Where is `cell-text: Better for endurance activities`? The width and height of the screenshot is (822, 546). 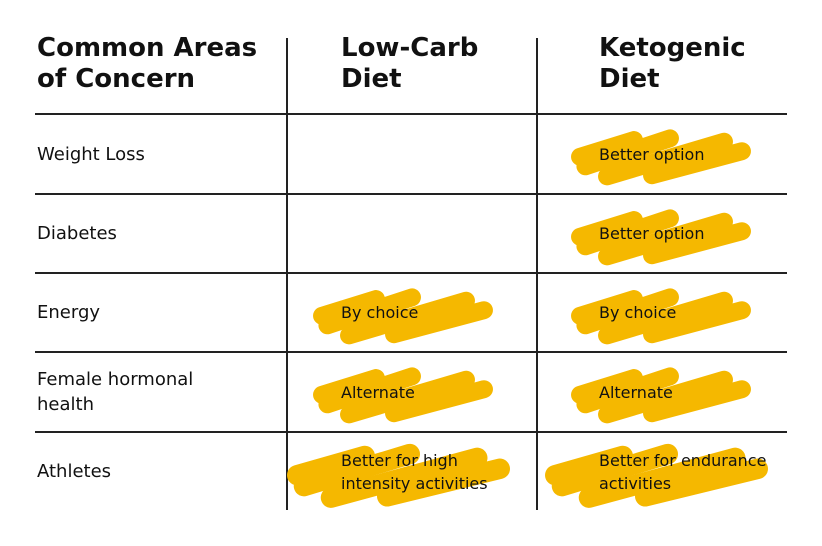
cell-text: Better for endurance activities is located at coordinates (683, 471).